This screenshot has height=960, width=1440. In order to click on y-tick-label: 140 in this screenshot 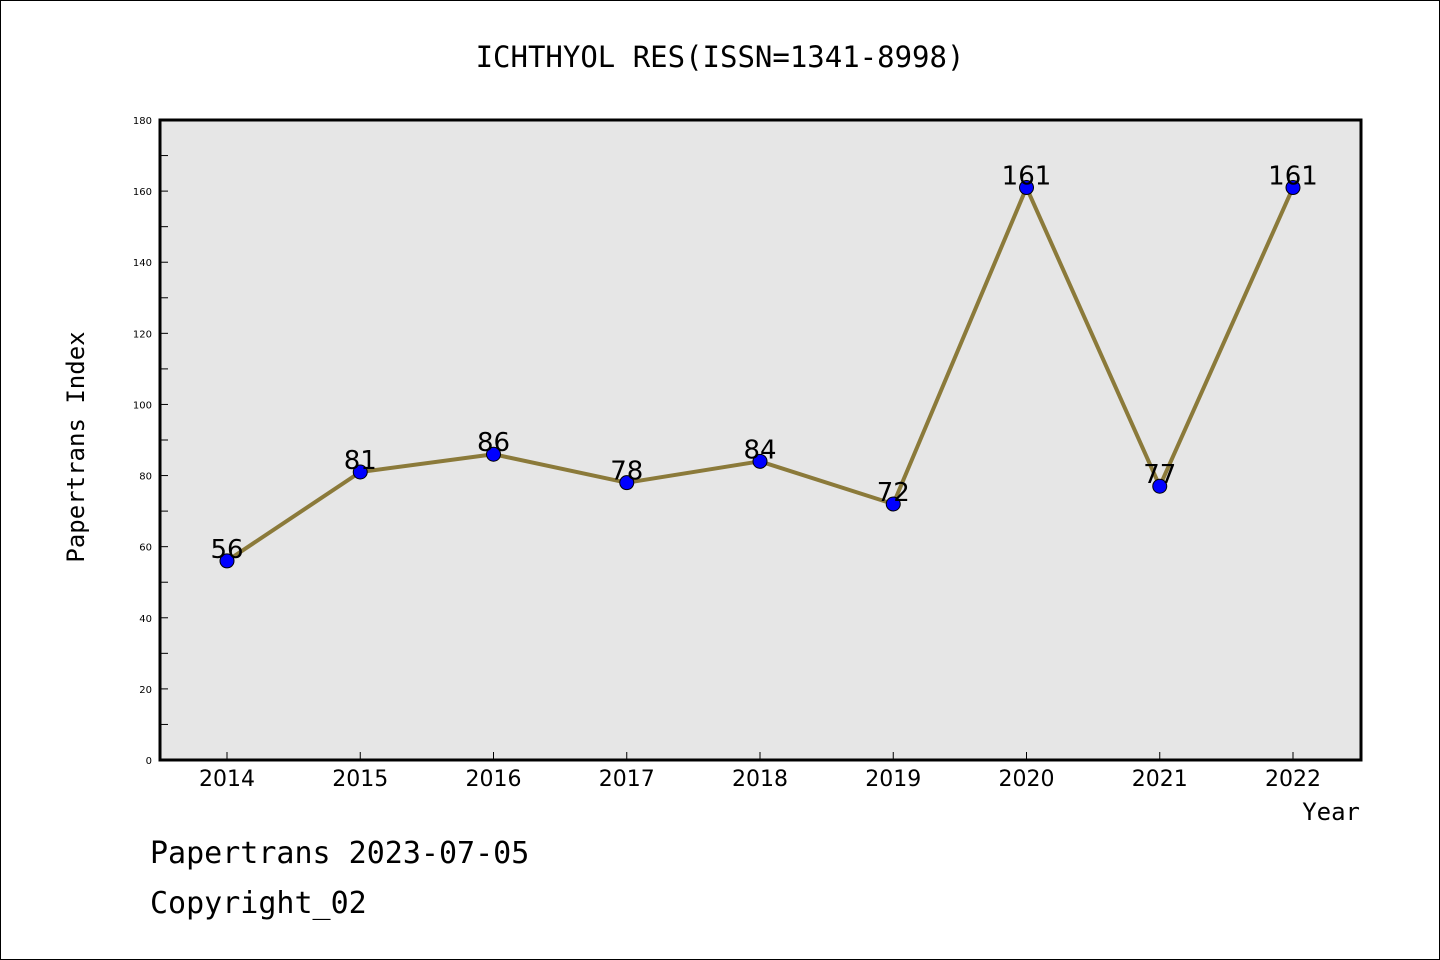, I will do `click(142, 263)`.